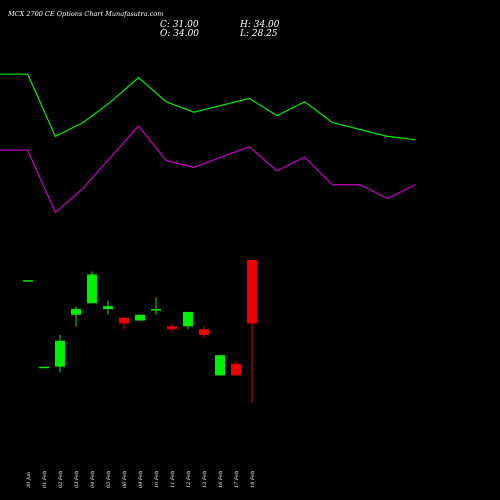  I want to click on x-tick-label: 12 Feb, so click(189, 479).